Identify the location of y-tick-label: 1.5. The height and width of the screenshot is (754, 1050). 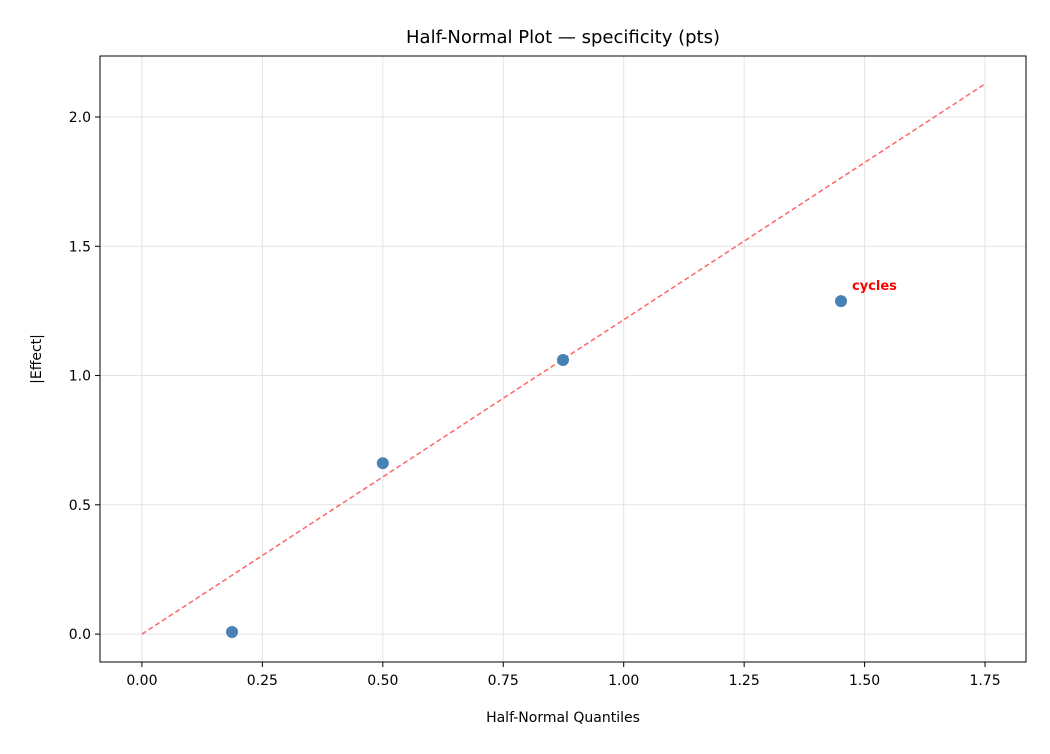
(80, 247).